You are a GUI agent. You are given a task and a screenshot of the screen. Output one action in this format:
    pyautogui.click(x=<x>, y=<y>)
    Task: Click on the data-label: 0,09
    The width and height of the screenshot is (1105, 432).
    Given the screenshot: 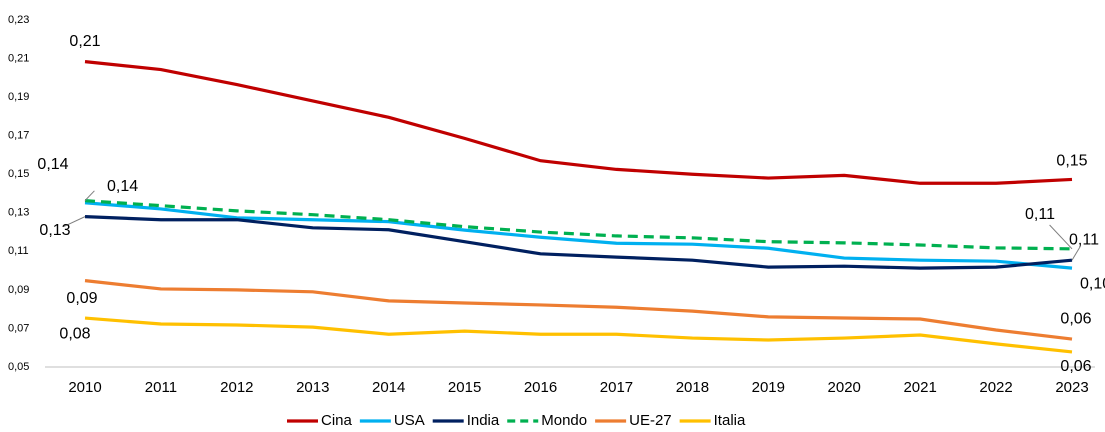 What is the action you would take?
    pyautogui.click(x=81, y=298)
    